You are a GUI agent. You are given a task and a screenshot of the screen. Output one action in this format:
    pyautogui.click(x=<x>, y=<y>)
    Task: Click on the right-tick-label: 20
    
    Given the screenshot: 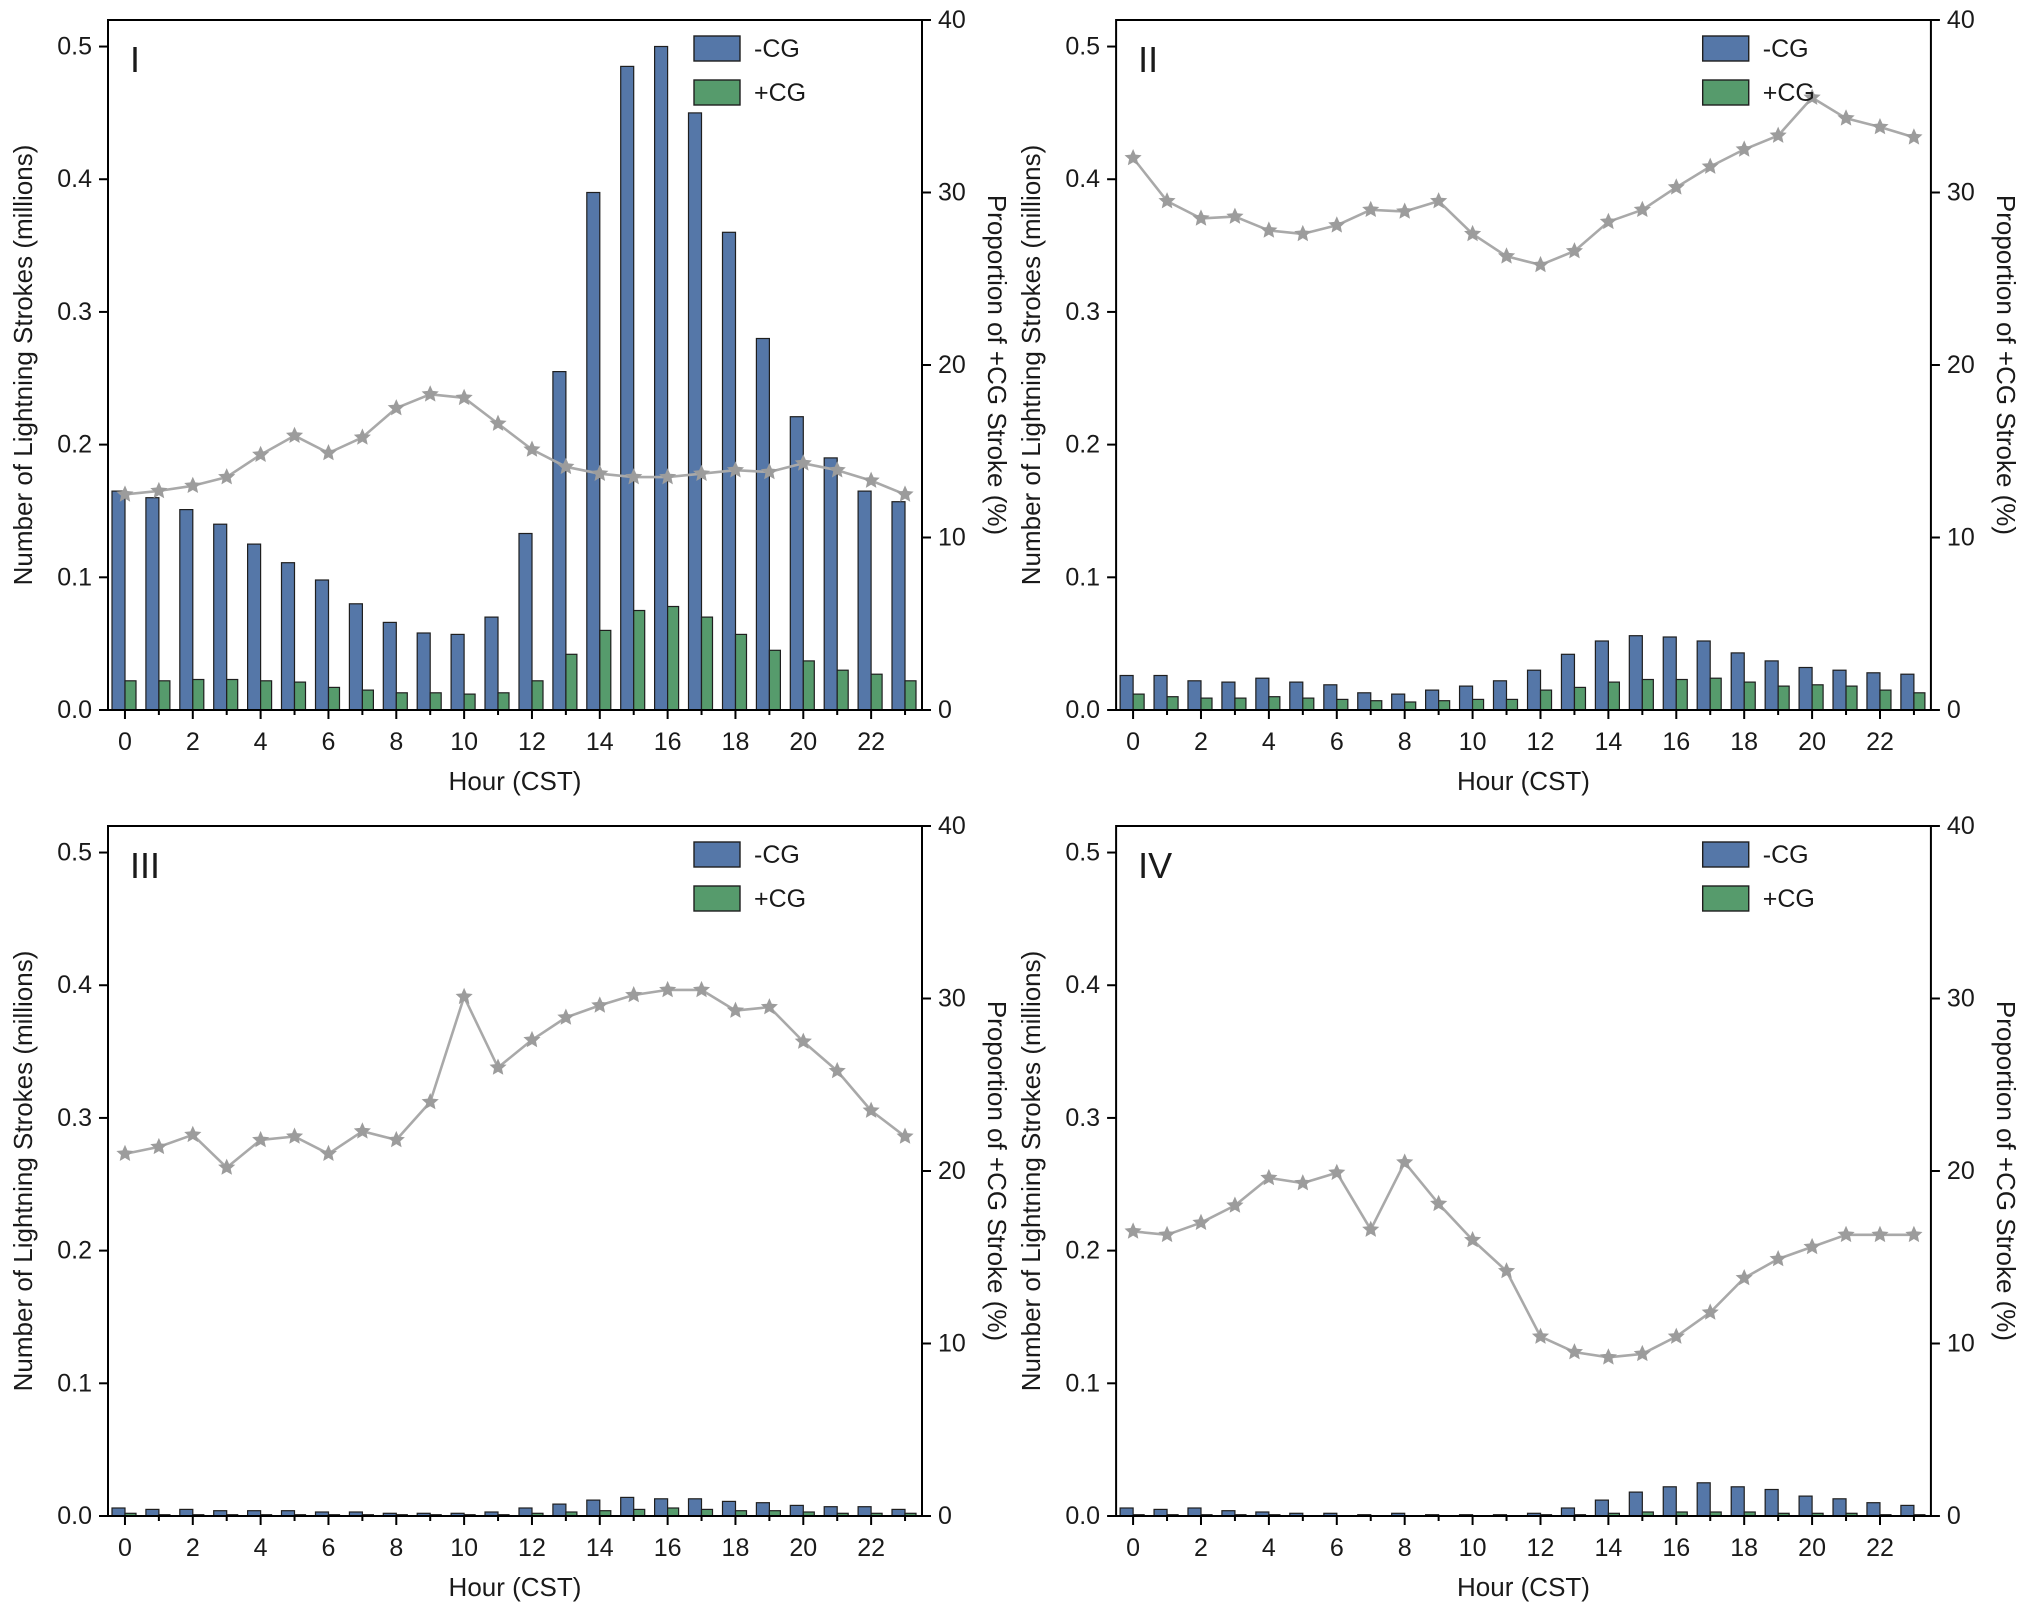 What is the action you would take?
    pyautogui.click(x=952, y=365)
    